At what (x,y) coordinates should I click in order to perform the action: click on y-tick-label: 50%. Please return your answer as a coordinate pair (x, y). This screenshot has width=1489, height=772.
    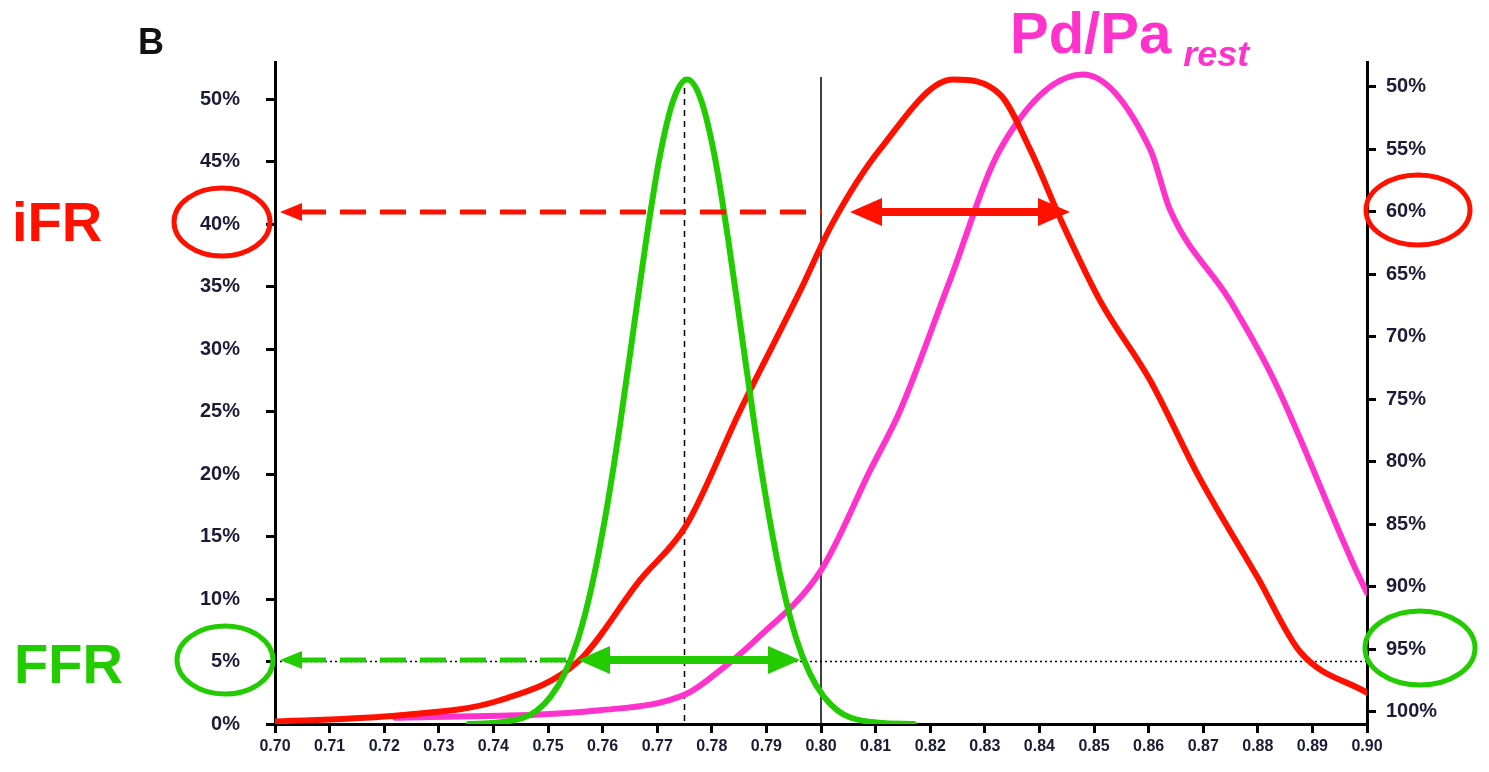
    Looking at the image, I should click on (220, 97).